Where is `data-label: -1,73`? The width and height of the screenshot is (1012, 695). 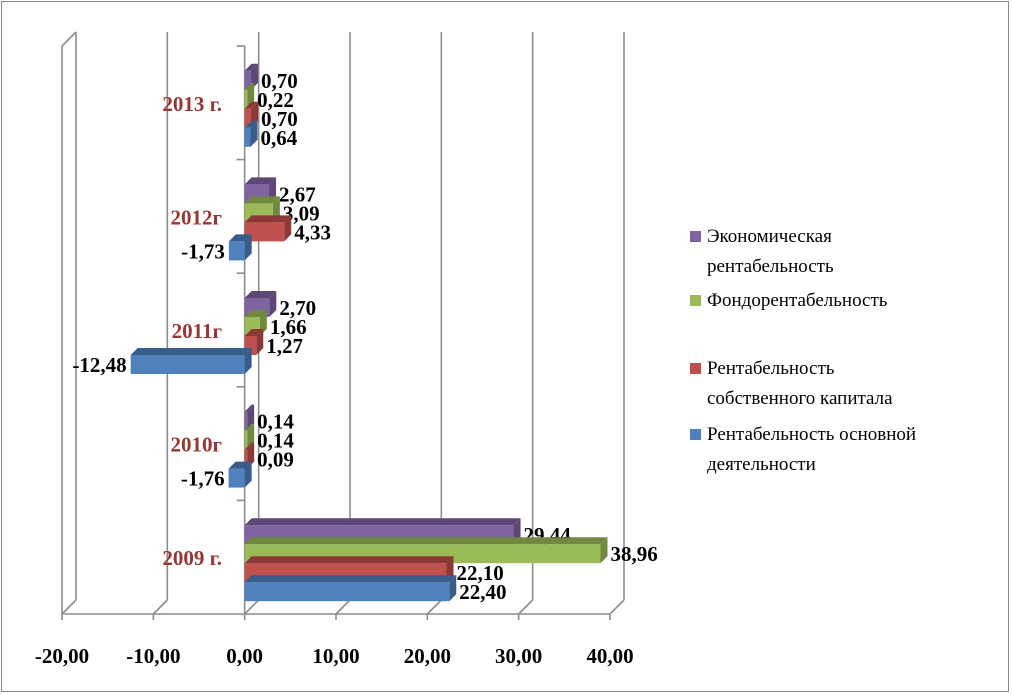 data-label: -1,73 is located at coordinates (203, 251).